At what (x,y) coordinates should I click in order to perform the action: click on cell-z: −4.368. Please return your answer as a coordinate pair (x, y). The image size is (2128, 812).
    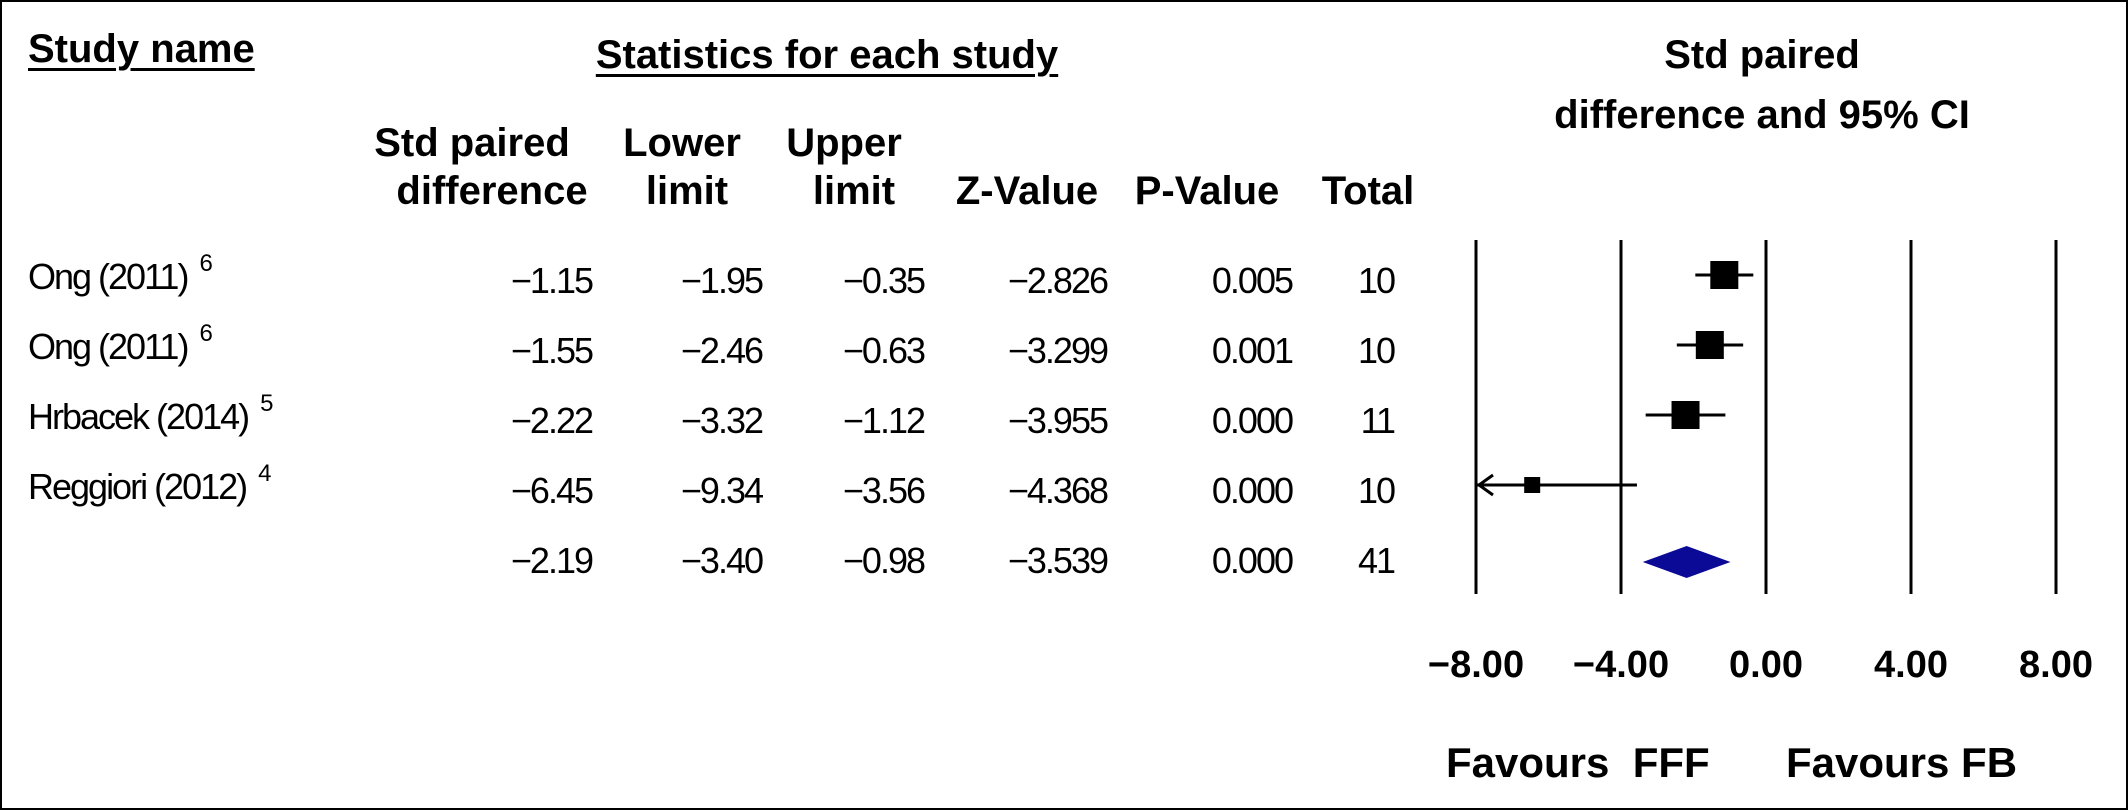
    Looking at the image, I should click on (1058, 490).